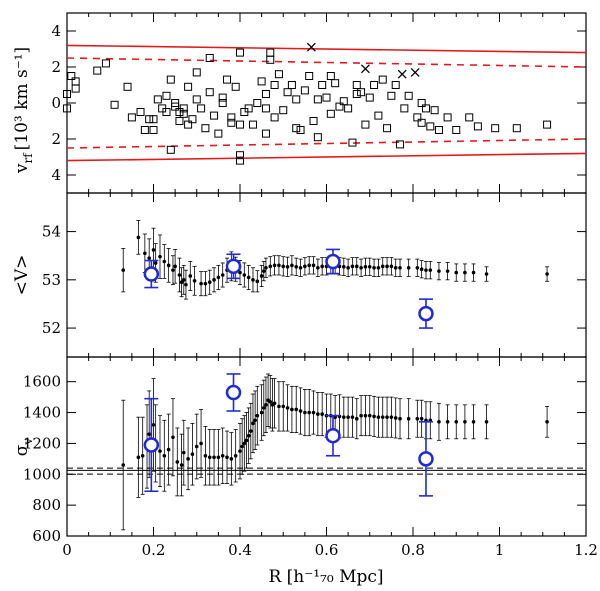 Image resolution: width=600 pixels, height=591 pixels. Describe the element at coordinates (23, 110) in the screenshot. I see `velocity-ylabel: vrf[10³ km s⁻¹]` at that location.